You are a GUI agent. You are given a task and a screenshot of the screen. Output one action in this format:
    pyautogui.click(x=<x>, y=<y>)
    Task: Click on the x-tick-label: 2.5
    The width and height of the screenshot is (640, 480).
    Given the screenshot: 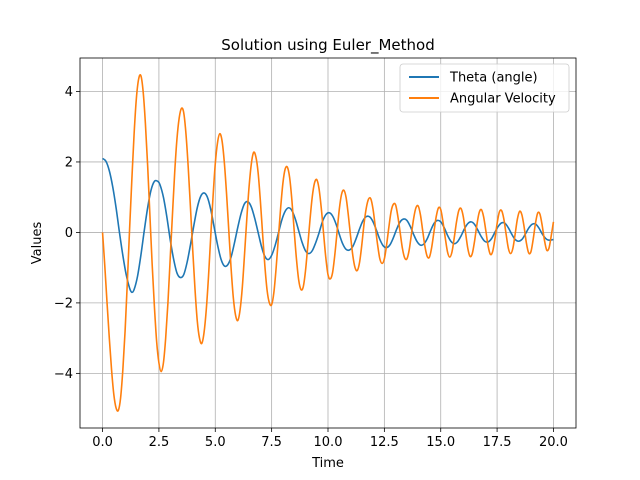 What is the action you would take?
    pyautogui.click(x=159, y=442)
    